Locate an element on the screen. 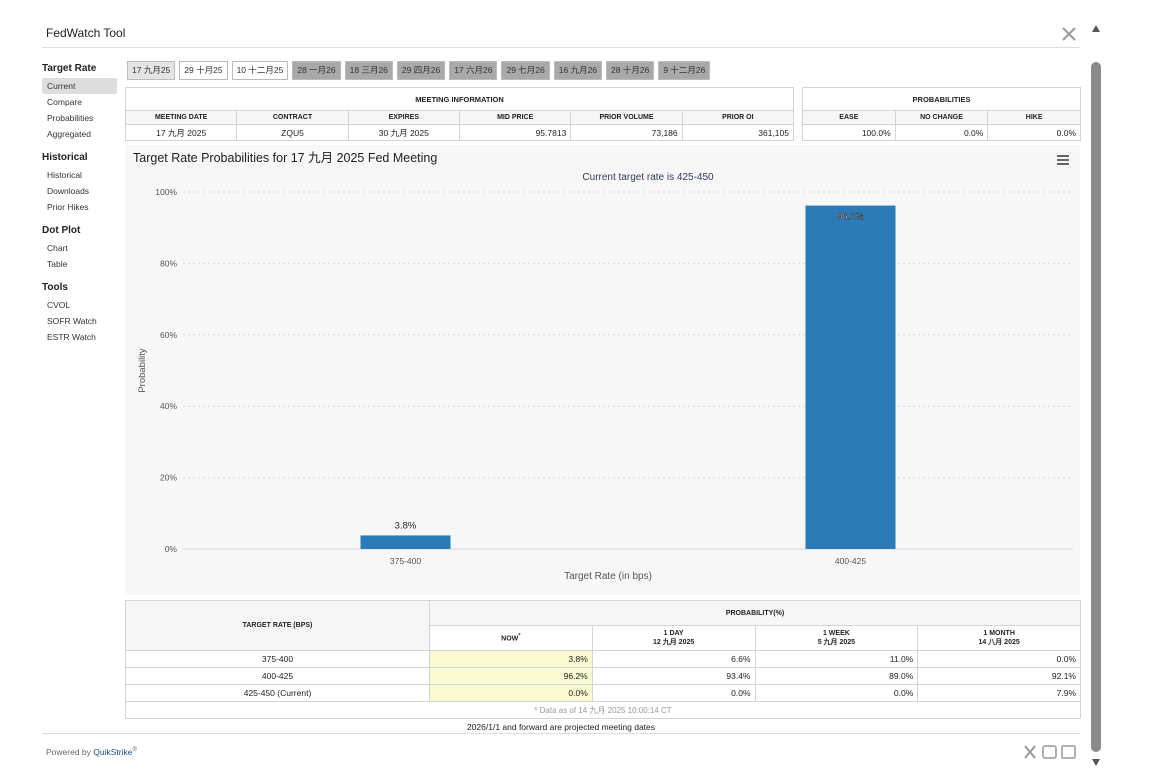  table-row: * Data as of 14 九月 2025 10:00:14 CT is located at coordinates (603, 710).